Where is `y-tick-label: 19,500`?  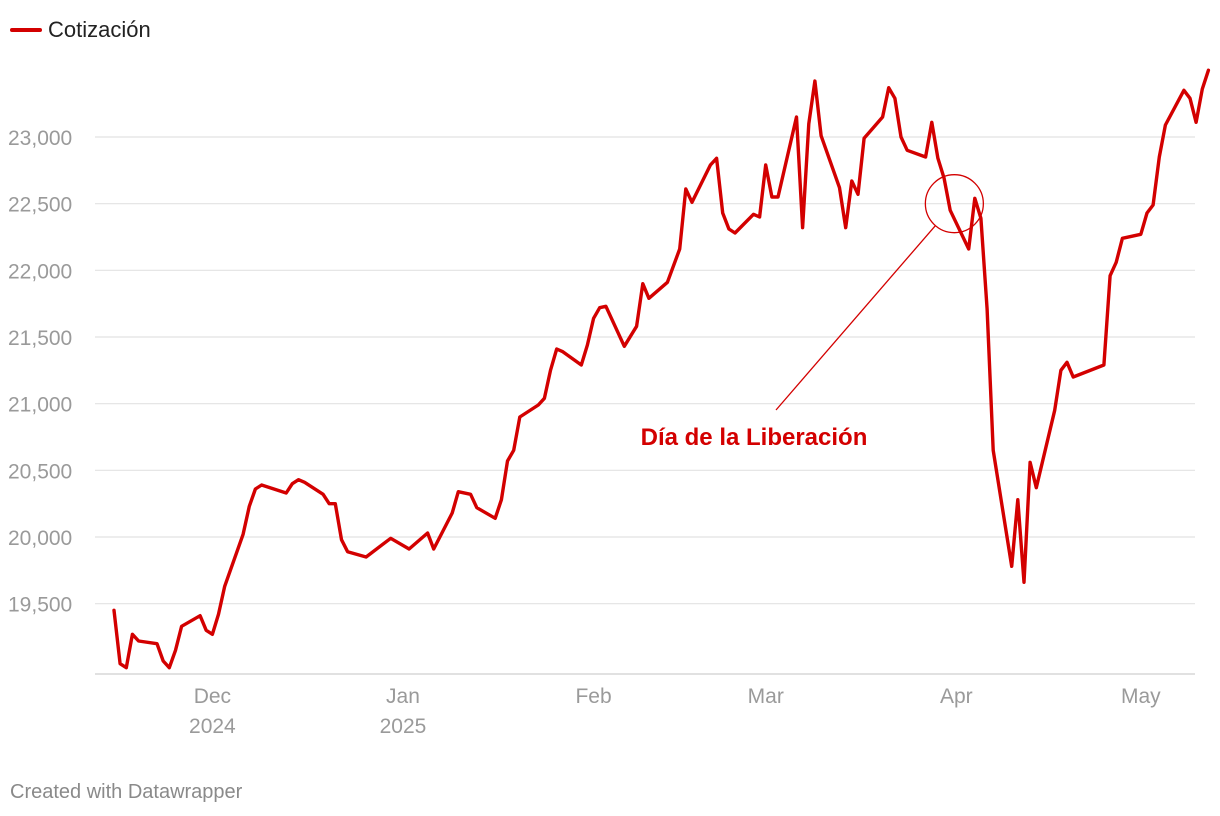
y-tick-label: 19,500 is located at coordinates (40, 605).